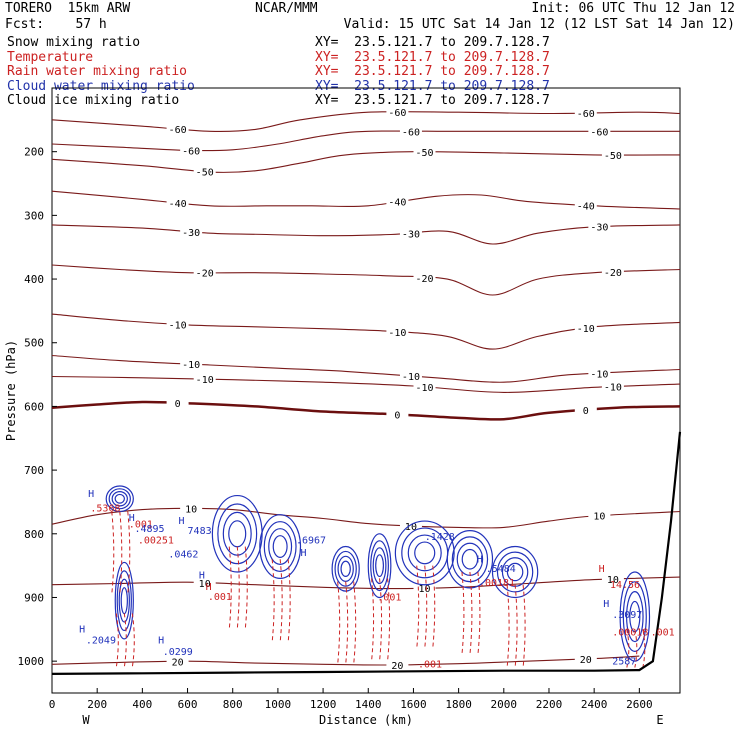  I want to click on legend-name: Cloud water mixing ratio, so click(101, 86).